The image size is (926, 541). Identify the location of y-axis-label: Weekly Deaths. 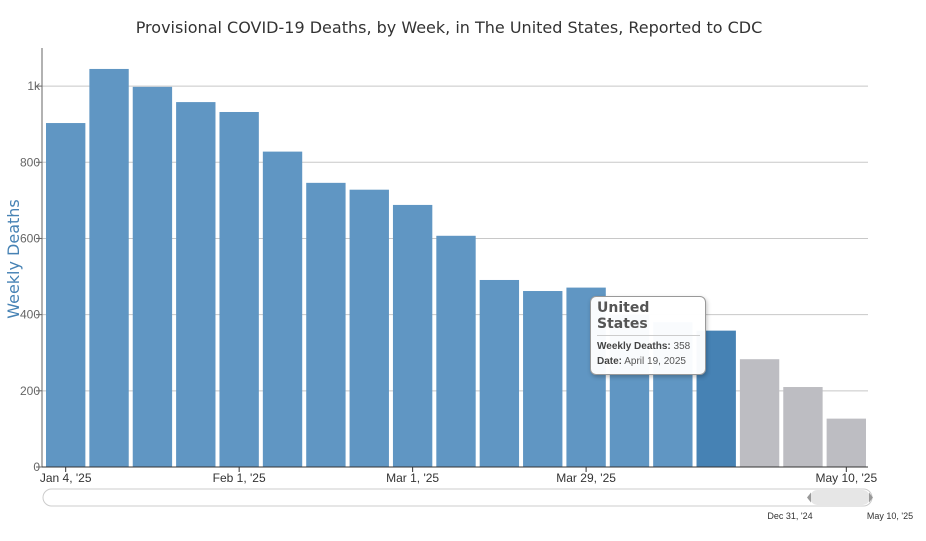
(13, 259).